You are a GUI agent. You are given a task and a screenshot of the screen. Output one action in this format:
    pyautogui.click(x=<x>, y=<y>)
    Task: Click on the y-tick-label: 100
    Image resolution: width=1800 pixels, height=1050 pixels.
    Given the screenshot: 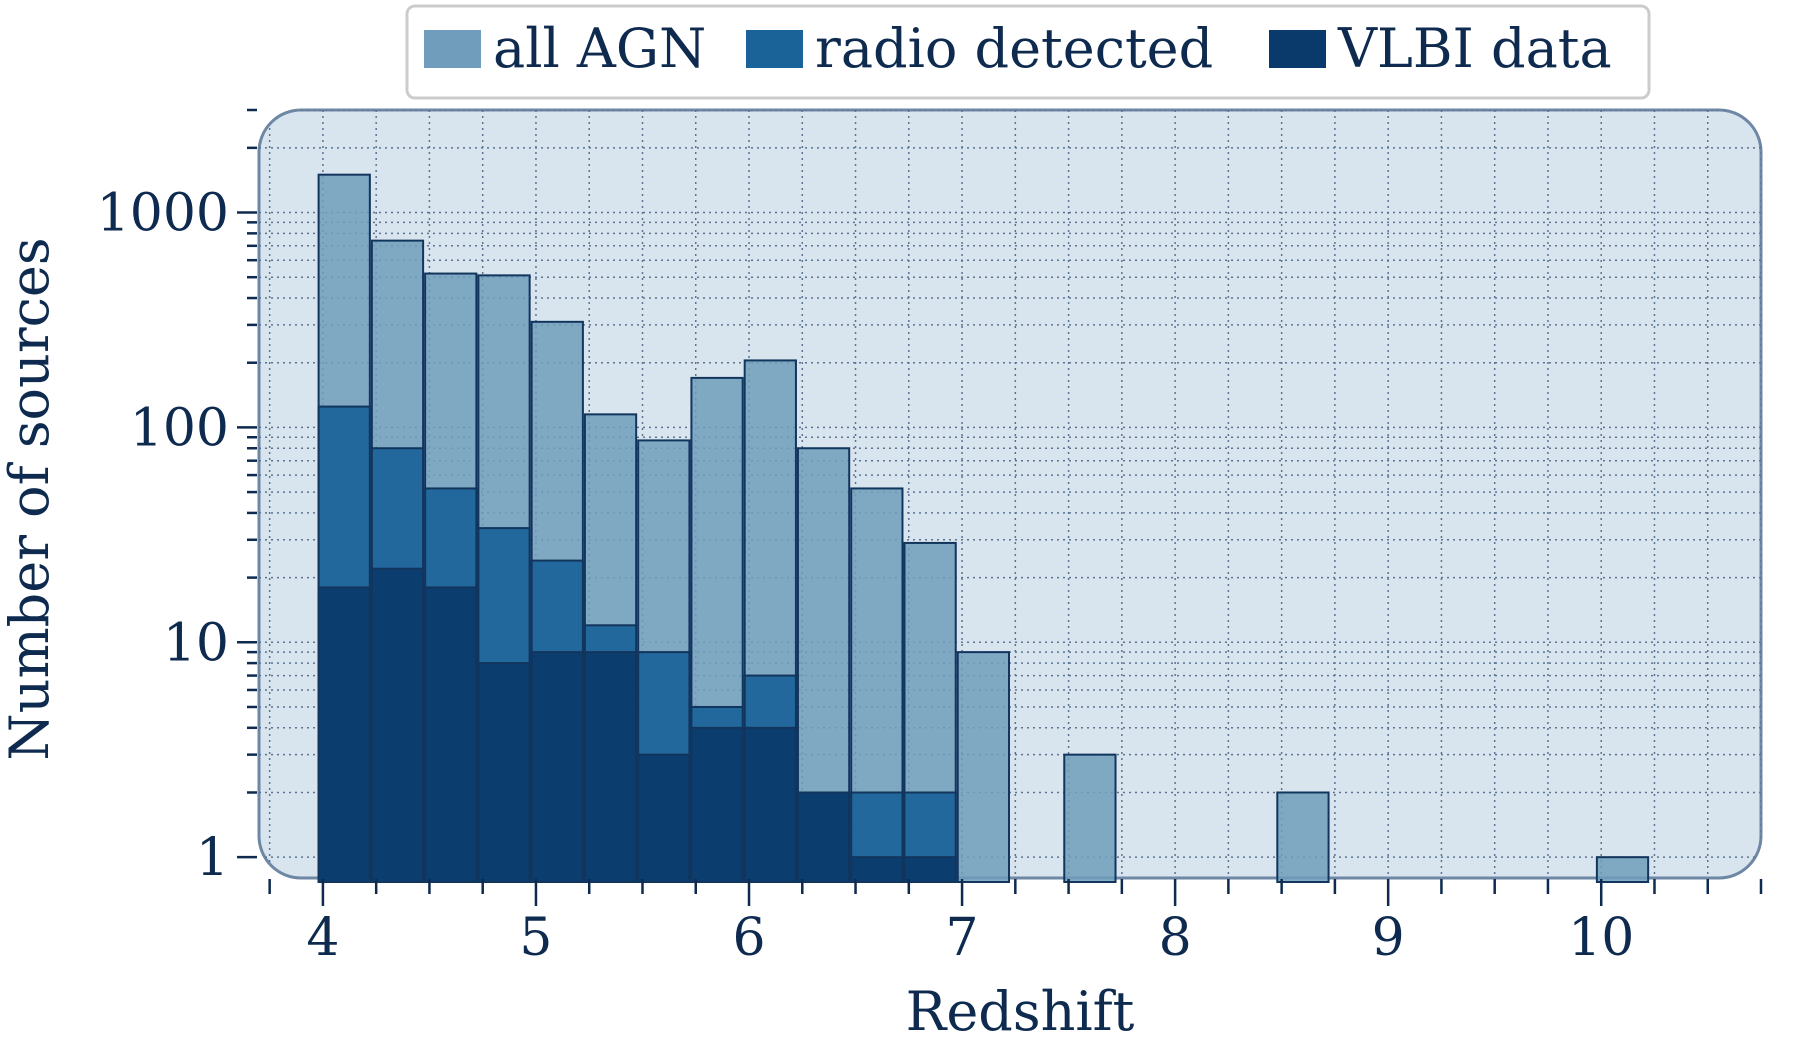 What is the action you would take?
    pyautogui.click(x=179, y=428)
    